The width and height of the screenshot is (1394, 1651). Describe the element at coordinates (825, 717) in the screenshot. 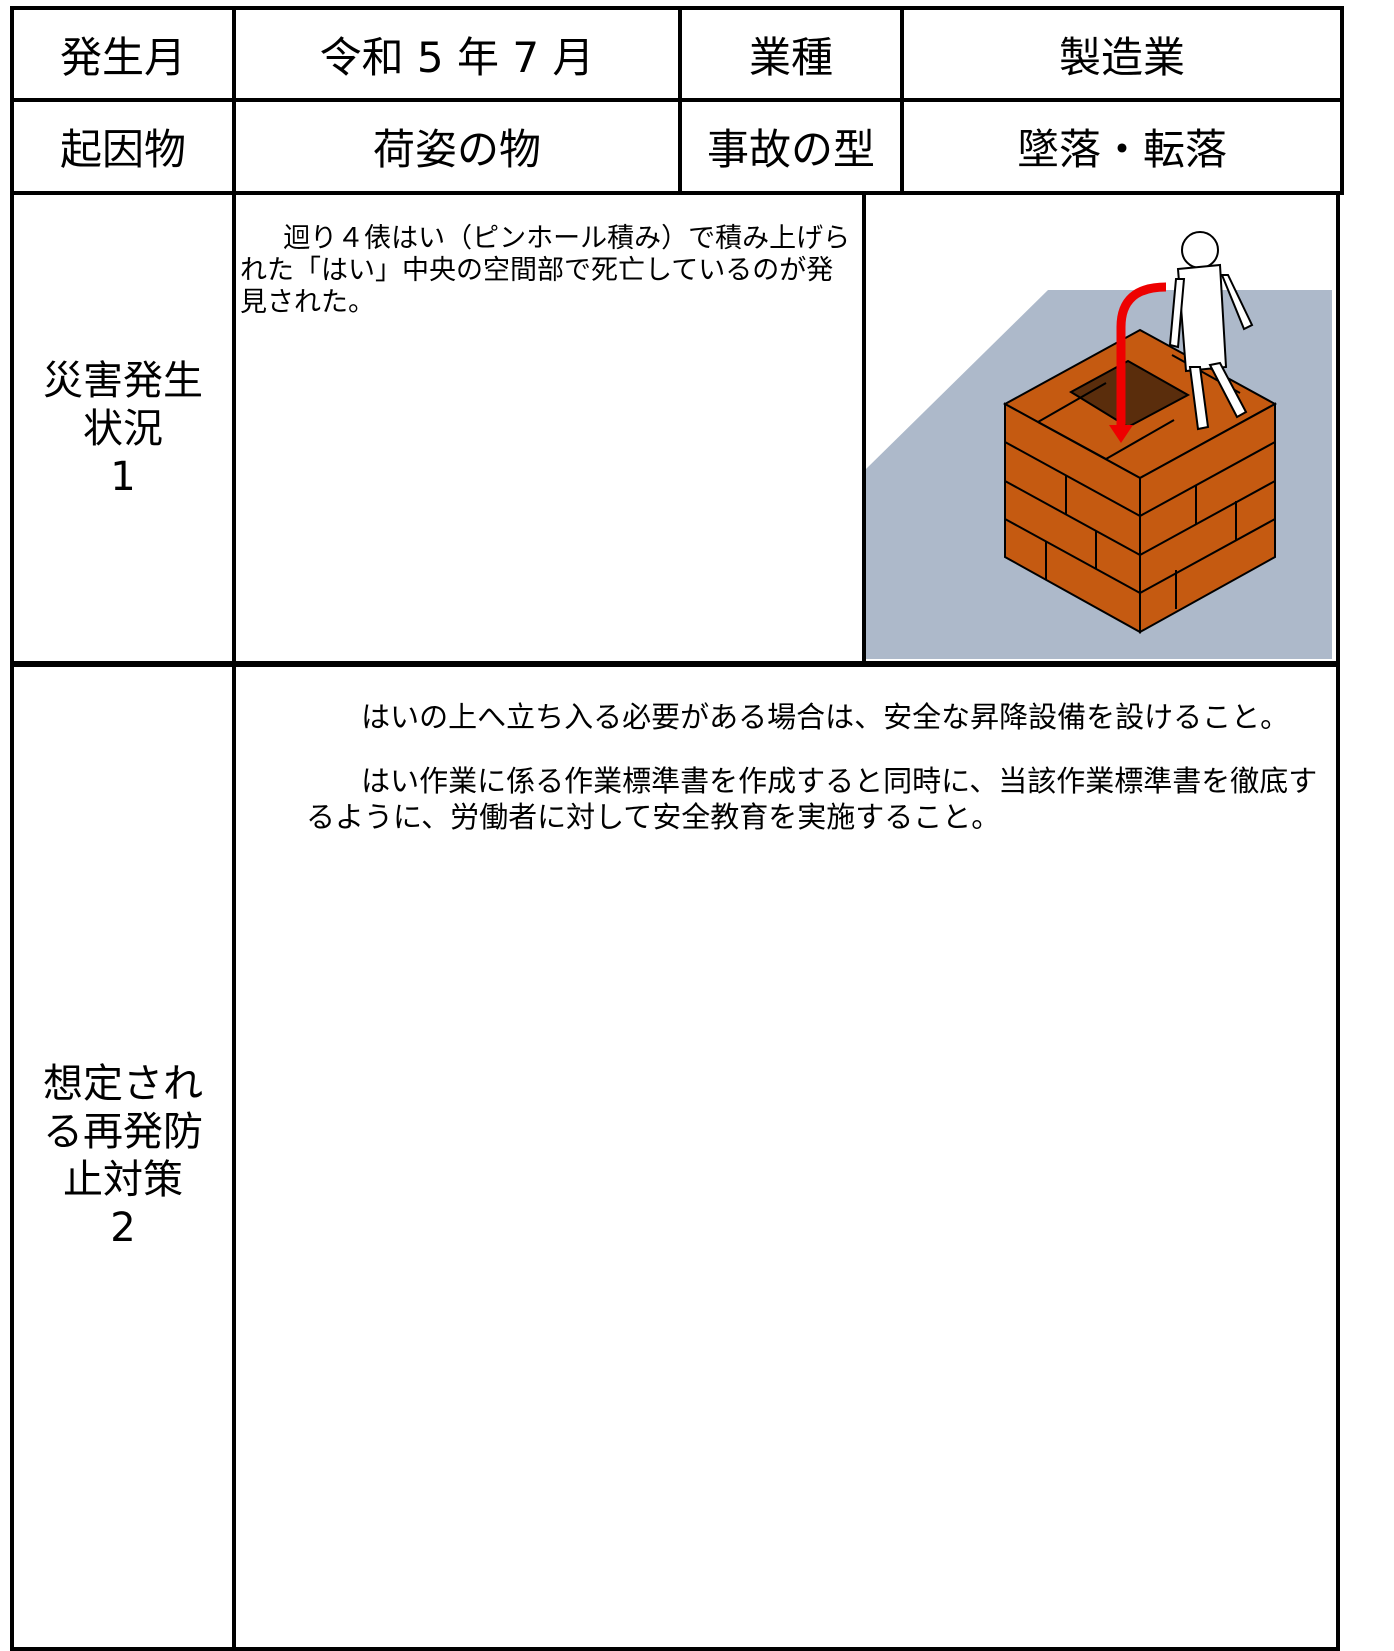

I see `paragraph: はいの上へ立ち入る必要がある場合は、安全な昇降設備を設けること。` at that location.